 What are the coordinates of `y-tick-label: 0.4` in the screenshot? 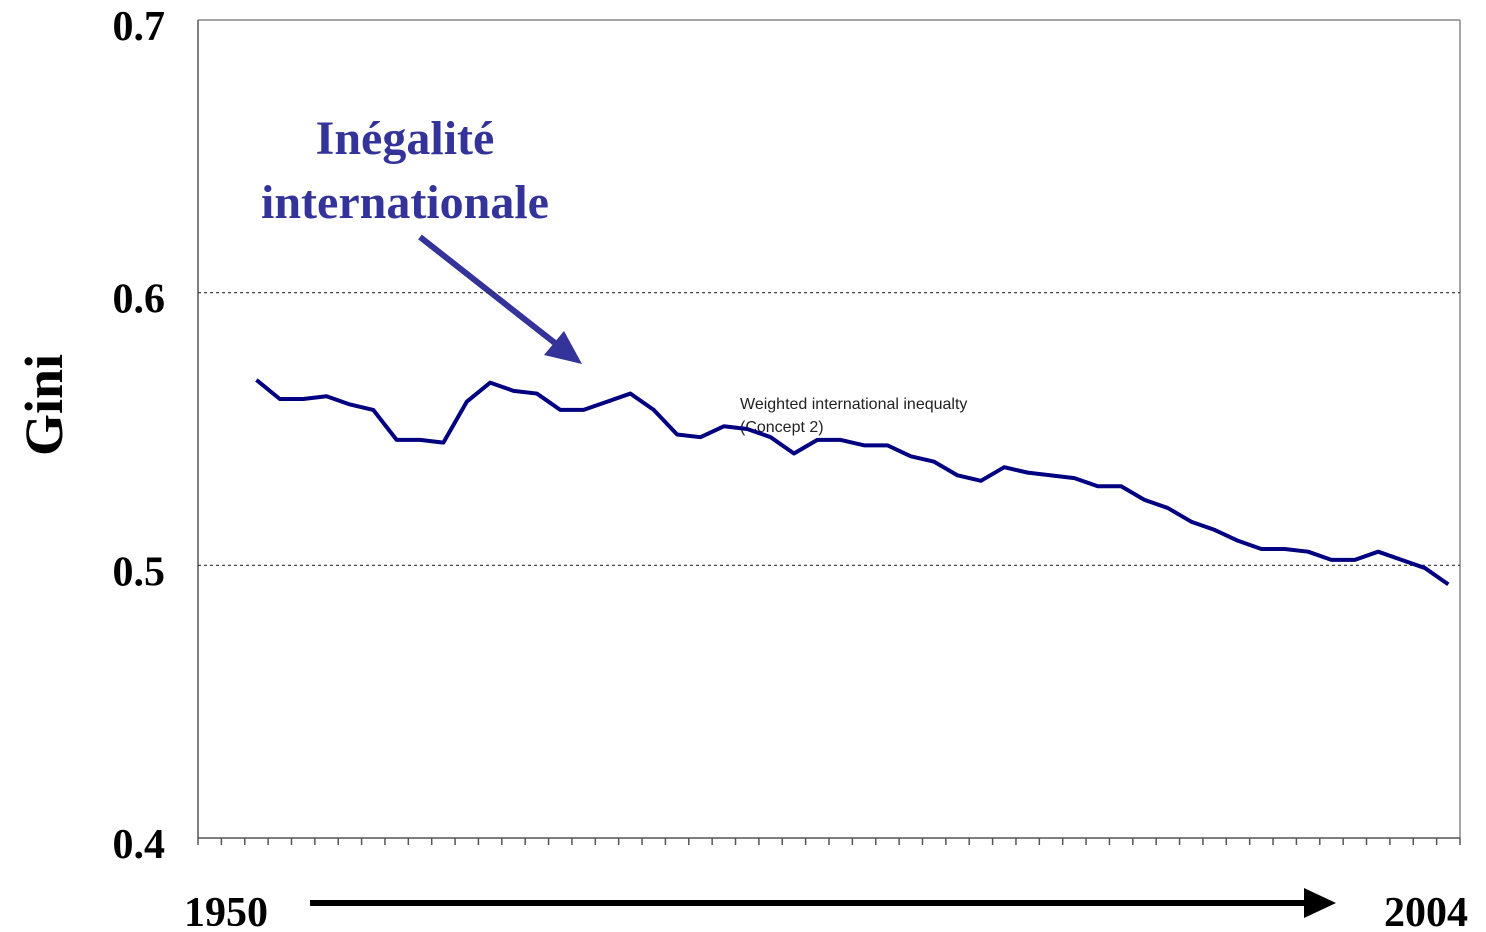 It's located at (139, 845).